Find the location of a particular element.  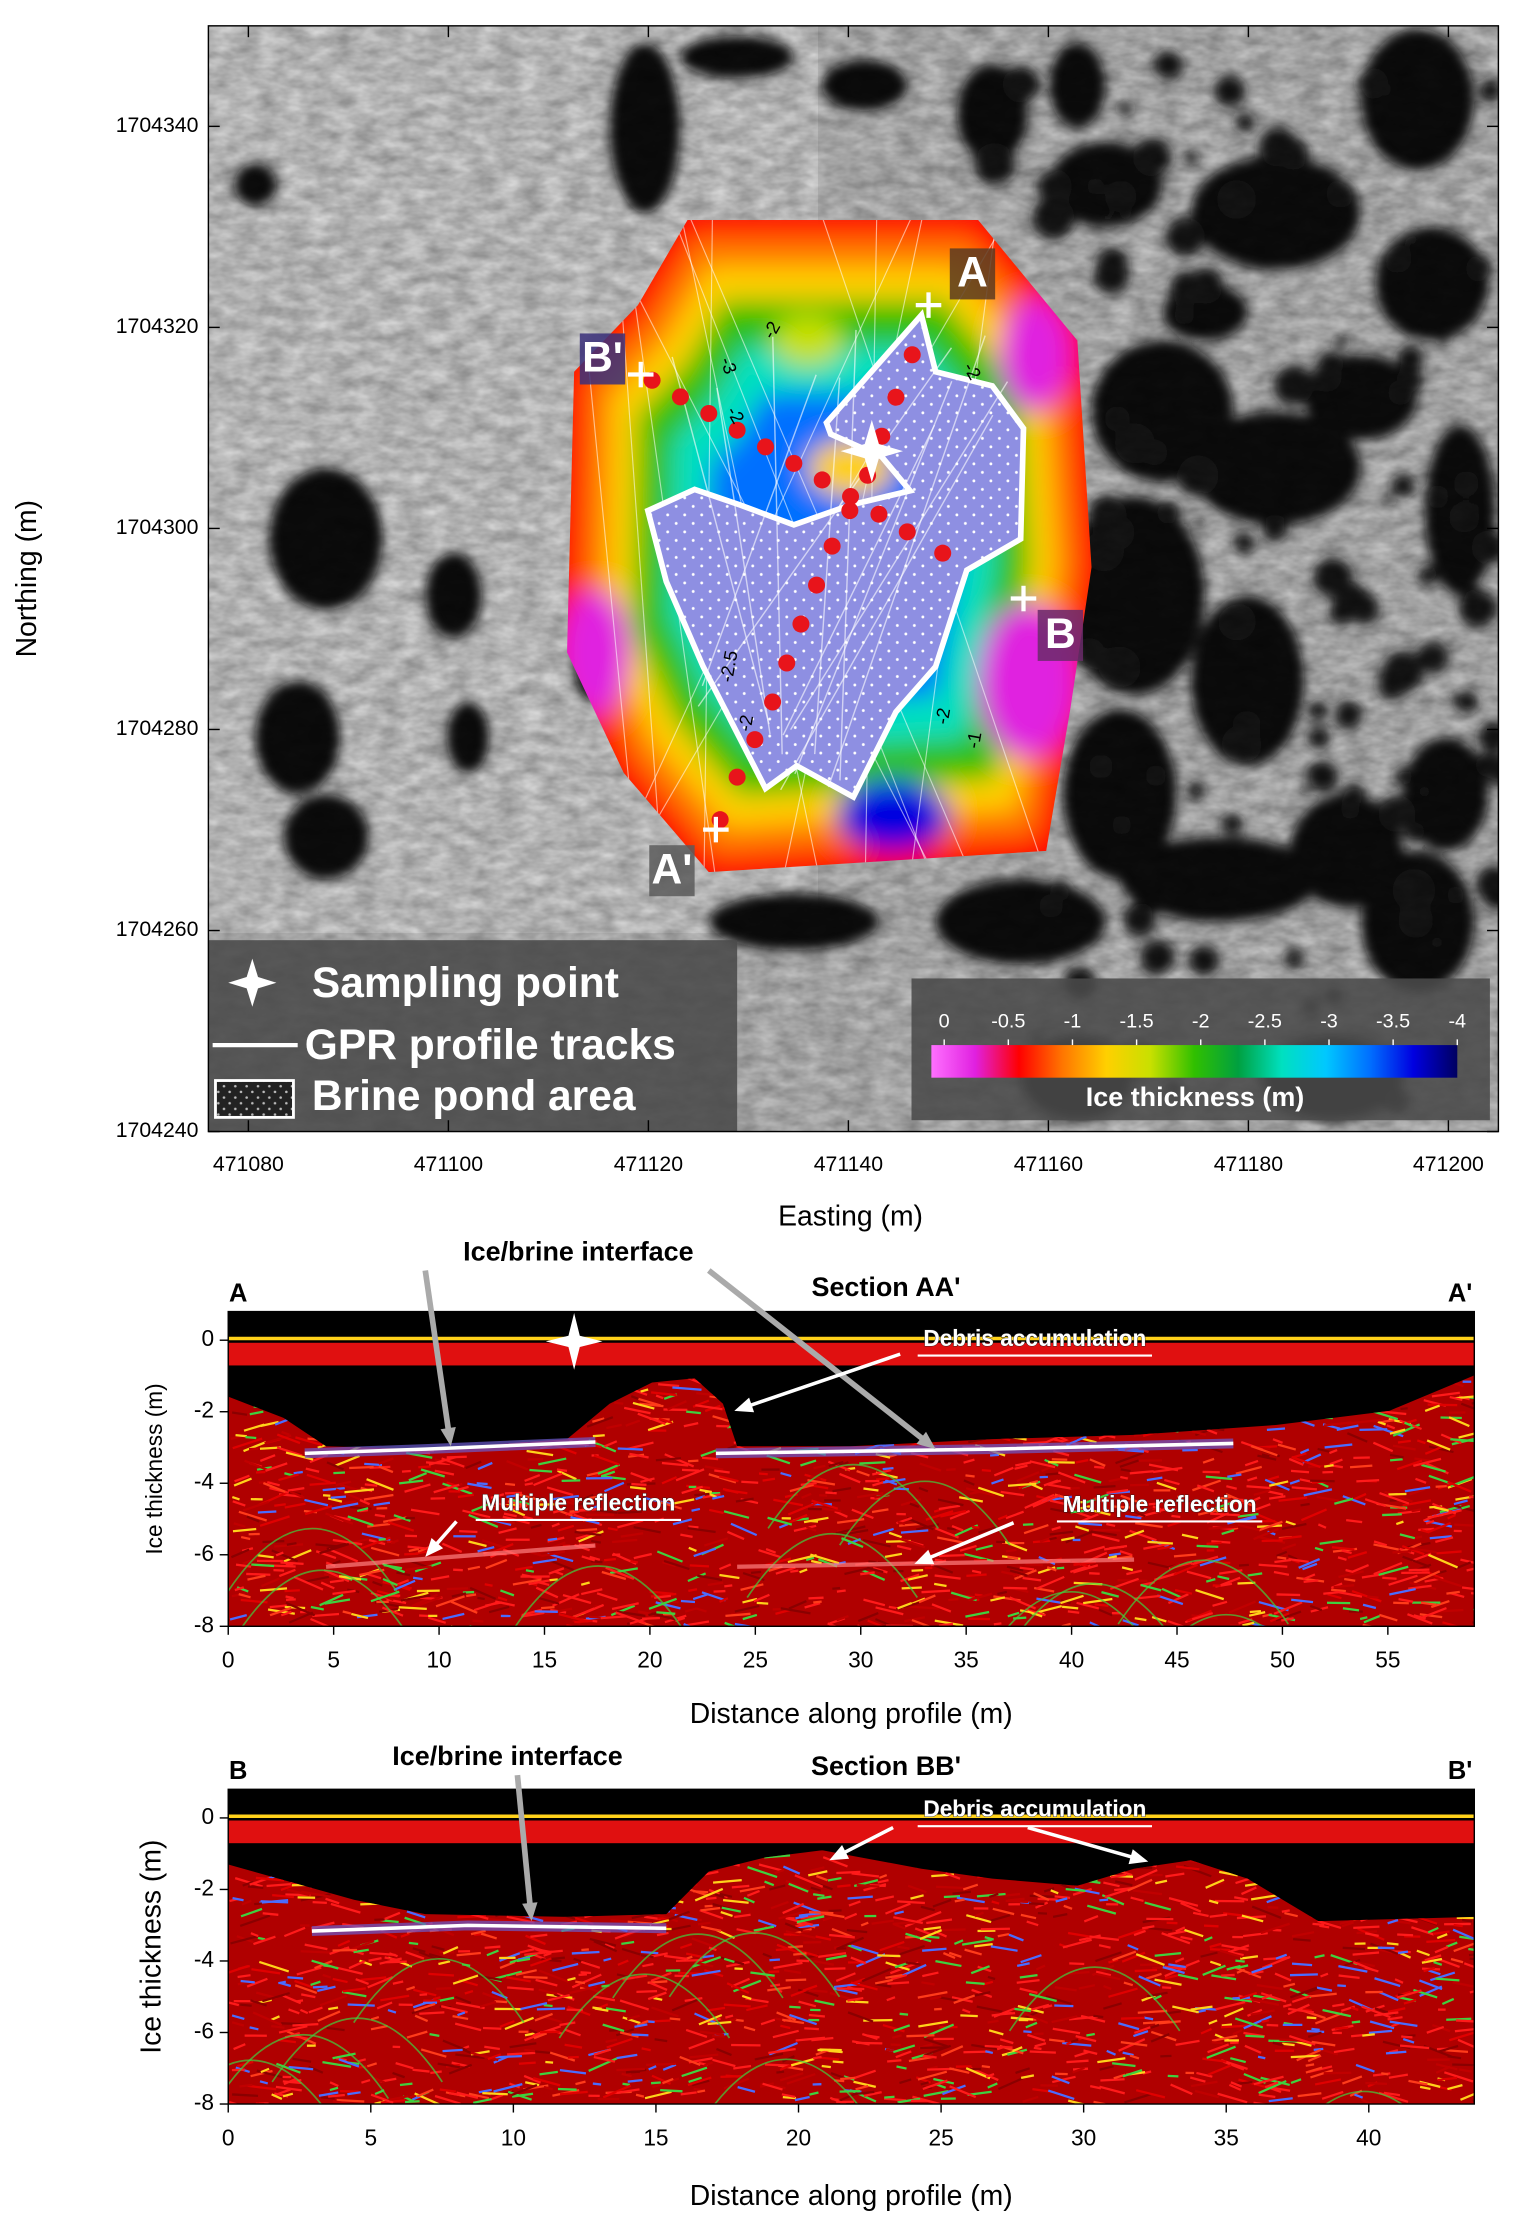

track is located at coordinates (848, 555).